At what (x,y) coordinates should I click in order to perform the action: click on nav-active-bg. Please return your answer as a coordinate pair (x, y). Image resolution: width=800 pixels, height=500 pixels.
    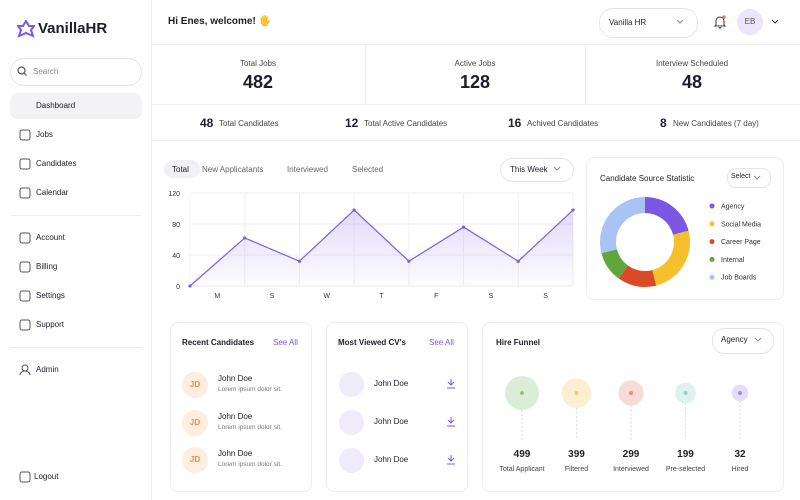
    Looking at the image, I should click on (76, 106).